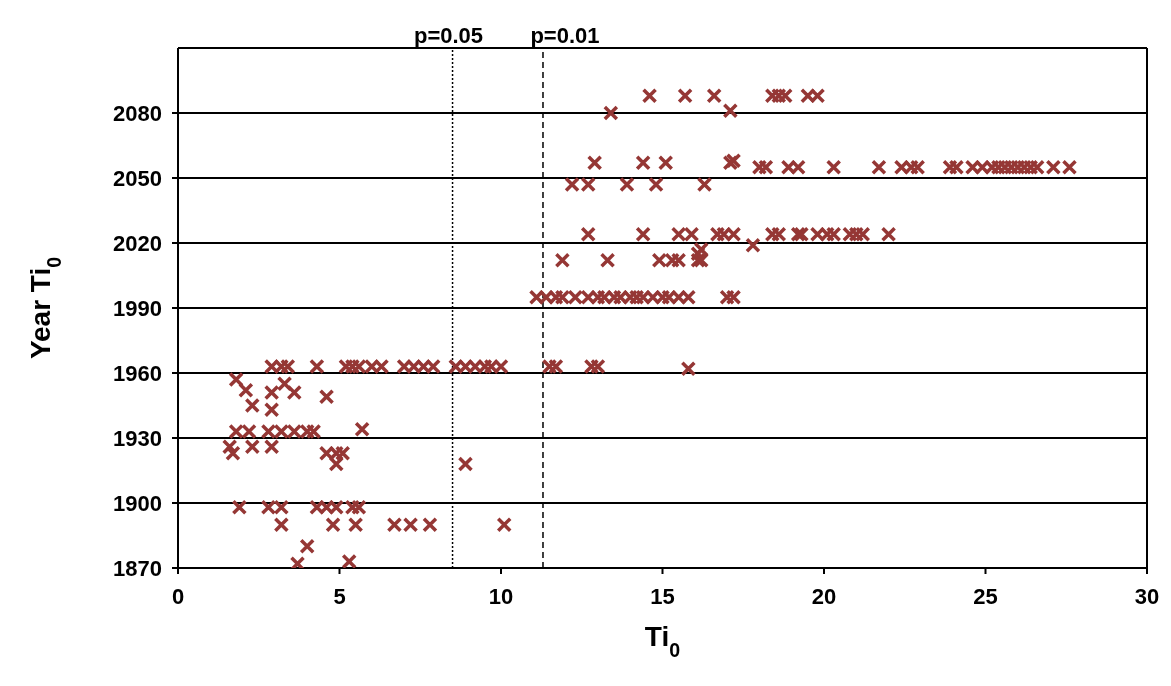  I want to click on y-tick-label: 1960, so click(137, 373).